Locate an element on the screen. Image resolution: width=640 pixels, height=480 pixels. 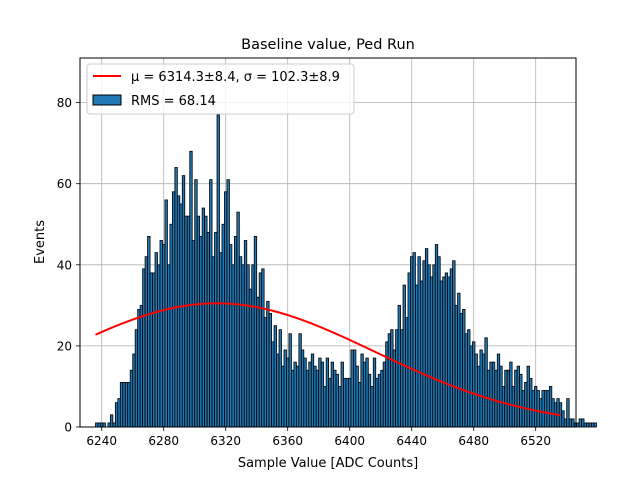
x-tick-label: 6480 is located at coordinates (473, 441).